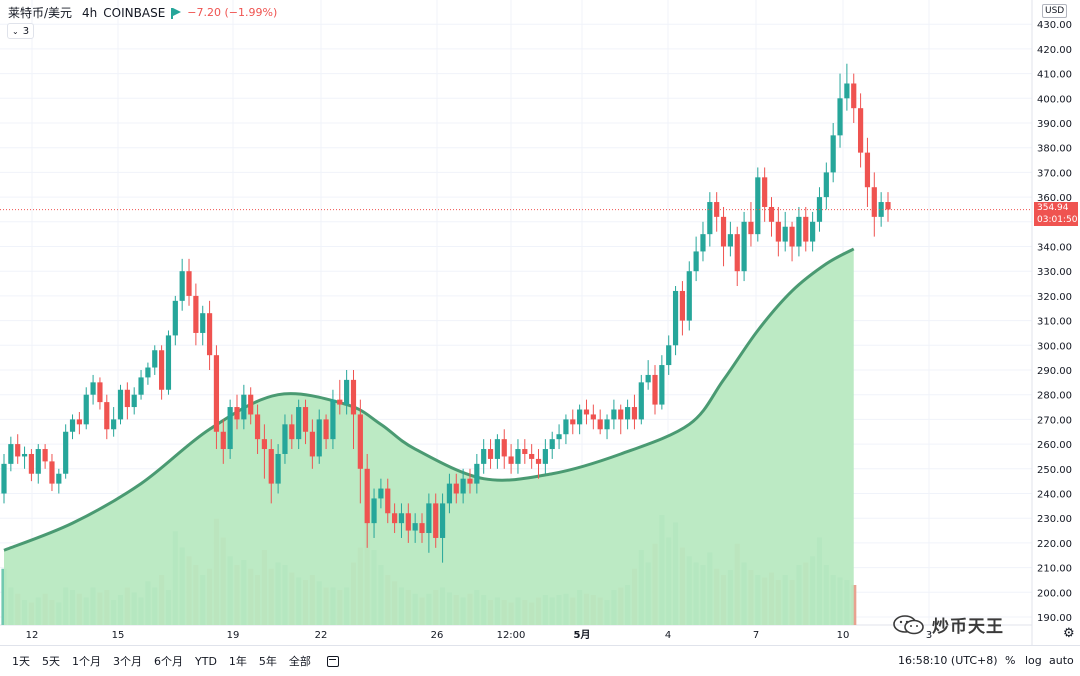 Image resolution: width=1080 pixels, height=676 pixels. I want to click on last-price-badge: 354.94 03:01:50, so click(1056, 214).